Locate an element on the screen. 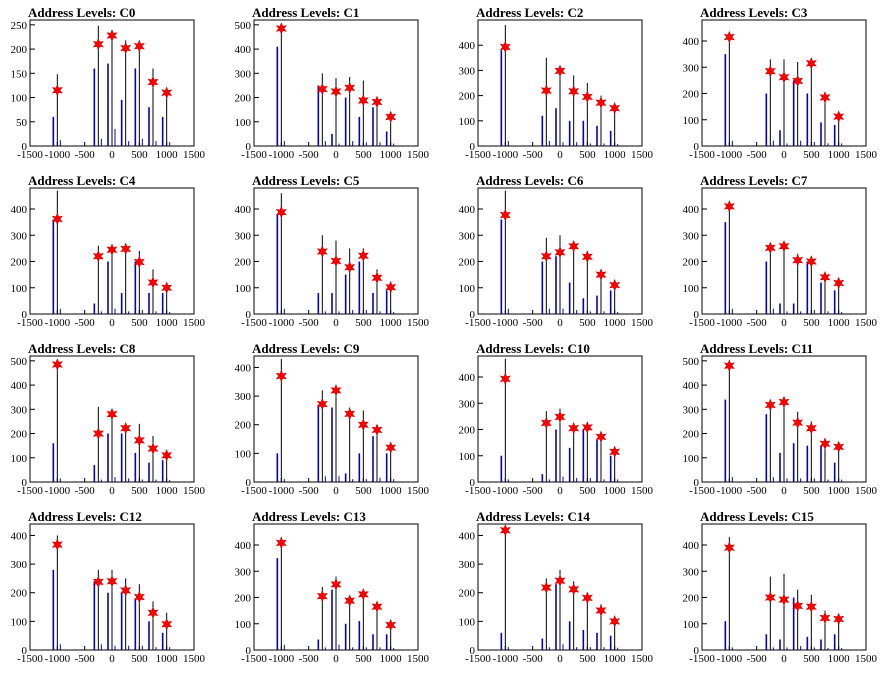 Image resolution: width=896 pixels, height=677 pixels. chart-title: Address Levels: C4 is located at coordinates (82, 180).